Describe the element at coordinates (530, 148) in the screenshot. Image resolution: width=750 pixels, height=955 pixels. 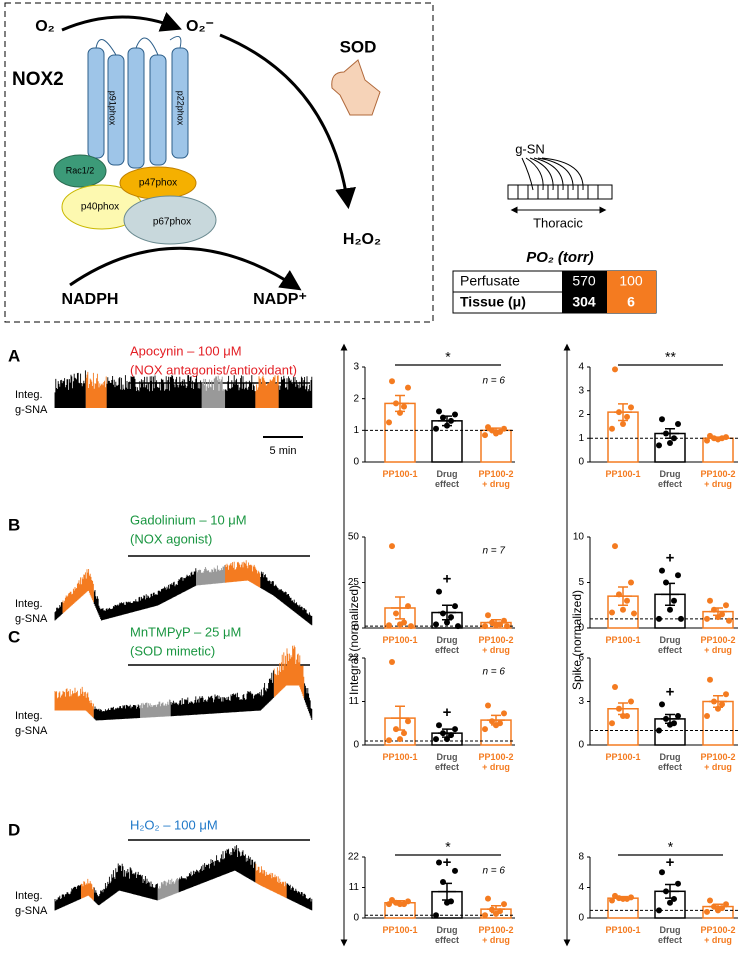
I see `label: g-SN` at that location.